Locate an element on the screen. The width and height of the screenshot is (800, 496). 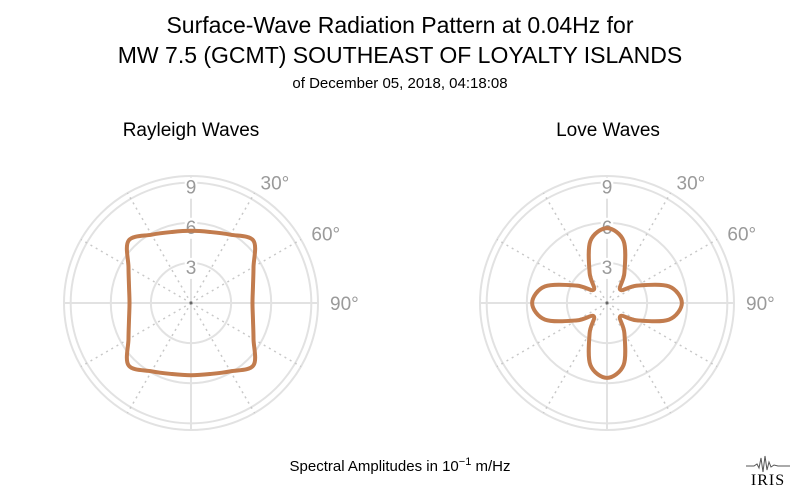
iris-logo: IRIS is located at coordinates (768, 472).